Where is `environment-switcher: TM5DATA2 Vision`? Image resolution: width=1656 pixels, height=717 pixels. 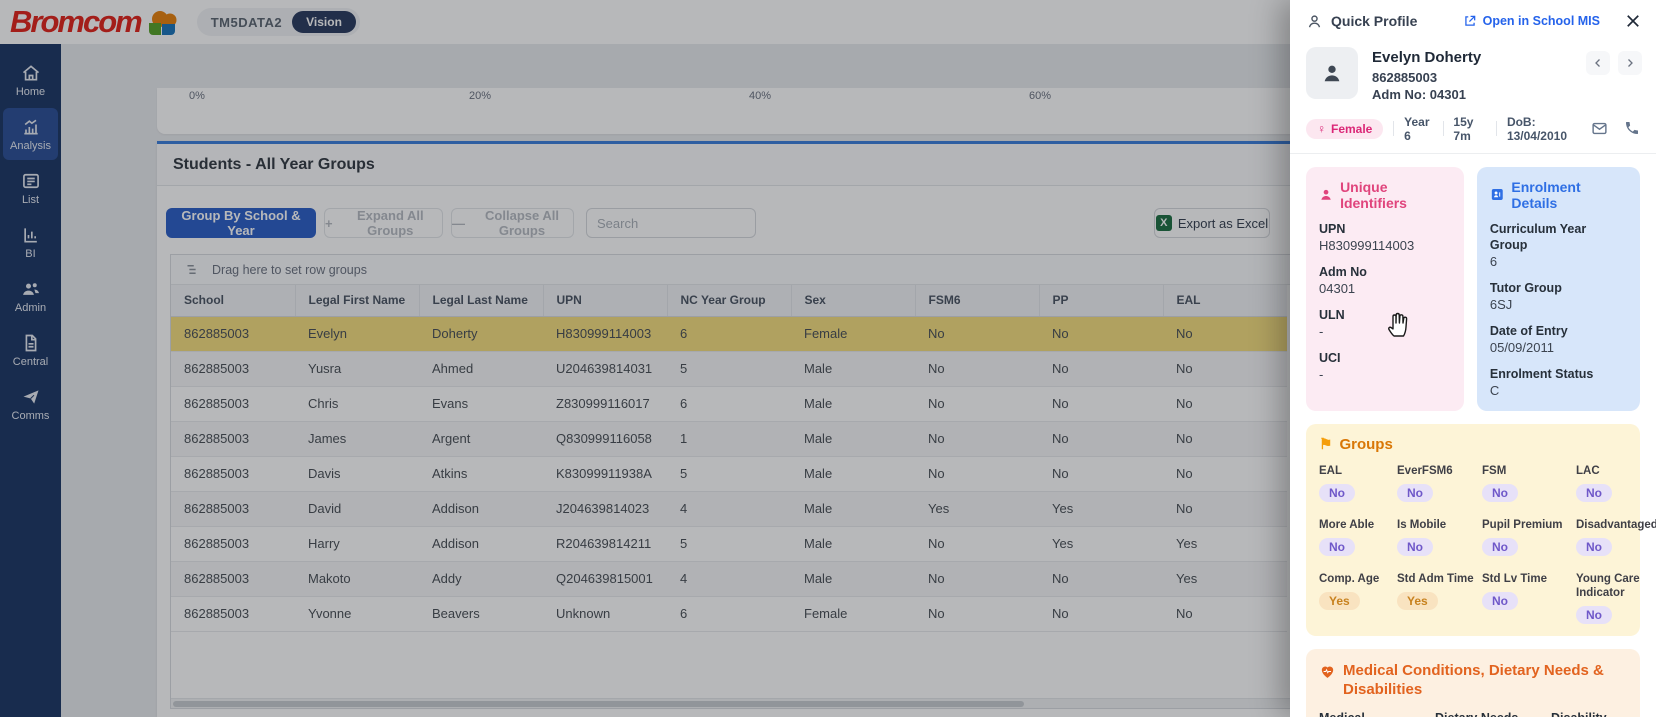 environment-switcher: TM5DATA2 Vision is located at coordinates (278, 22).